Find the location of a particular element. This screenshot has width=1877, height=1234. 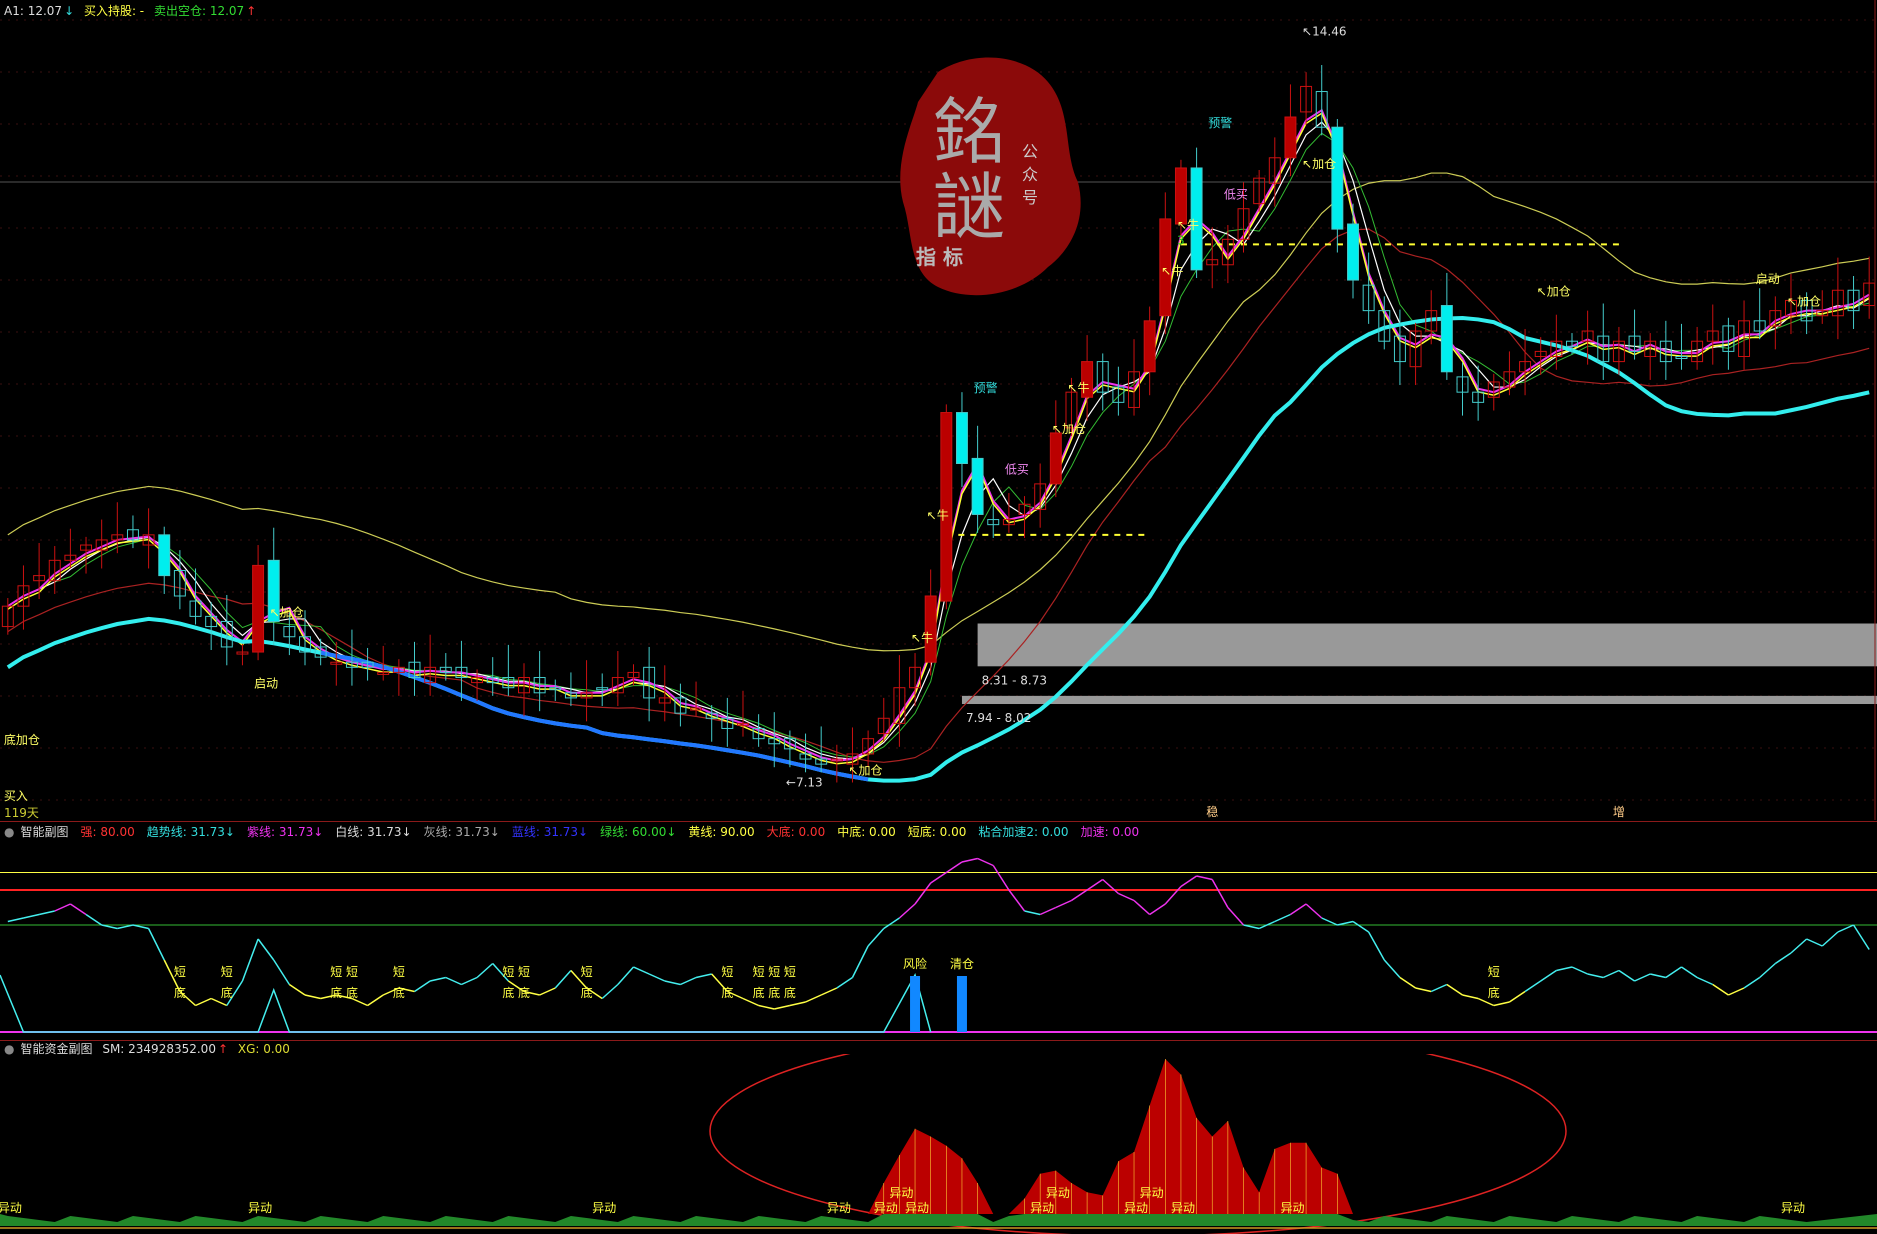

logo-seal: 銘 謎 公 众 号 指 标 is located at coordinates (990, 176).